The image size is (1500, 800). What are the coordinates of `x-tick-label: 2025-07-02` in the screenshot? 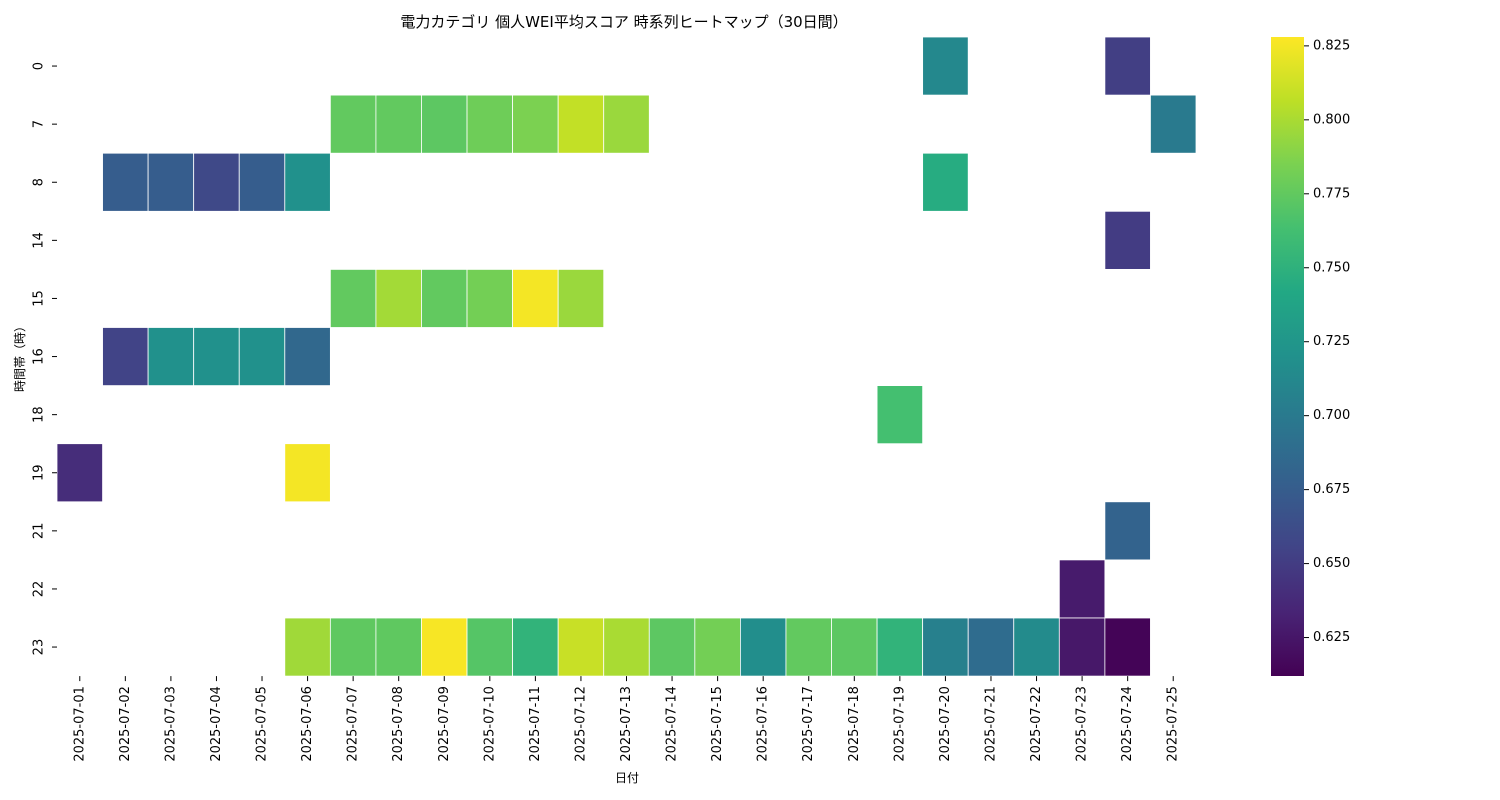 It's located at (125, 724).